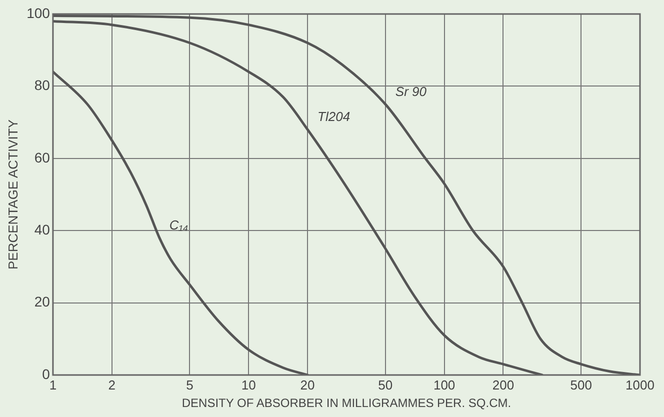 The width and height of the screenshot is (664, 417). Describe the element at coordinates (178, 224) in the screenshot. I see `series-label: C₁₄` at that location.